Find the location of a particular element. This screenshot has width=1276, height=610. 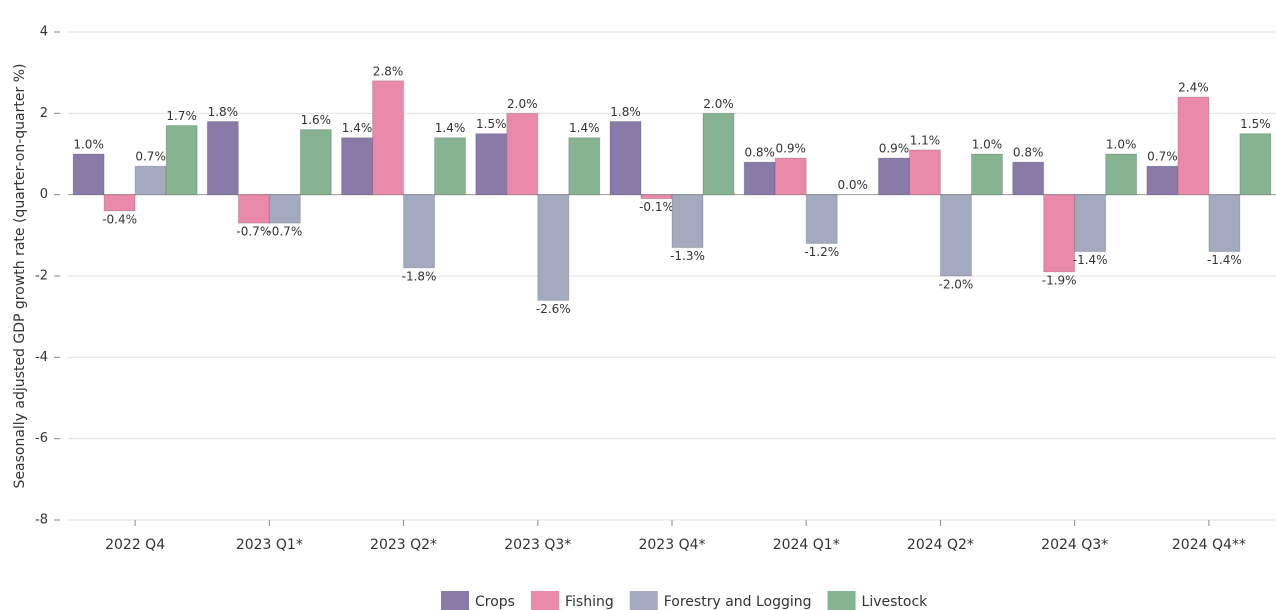

x-tick-label: 2024 Q1* is located at coordinates (806, 545).